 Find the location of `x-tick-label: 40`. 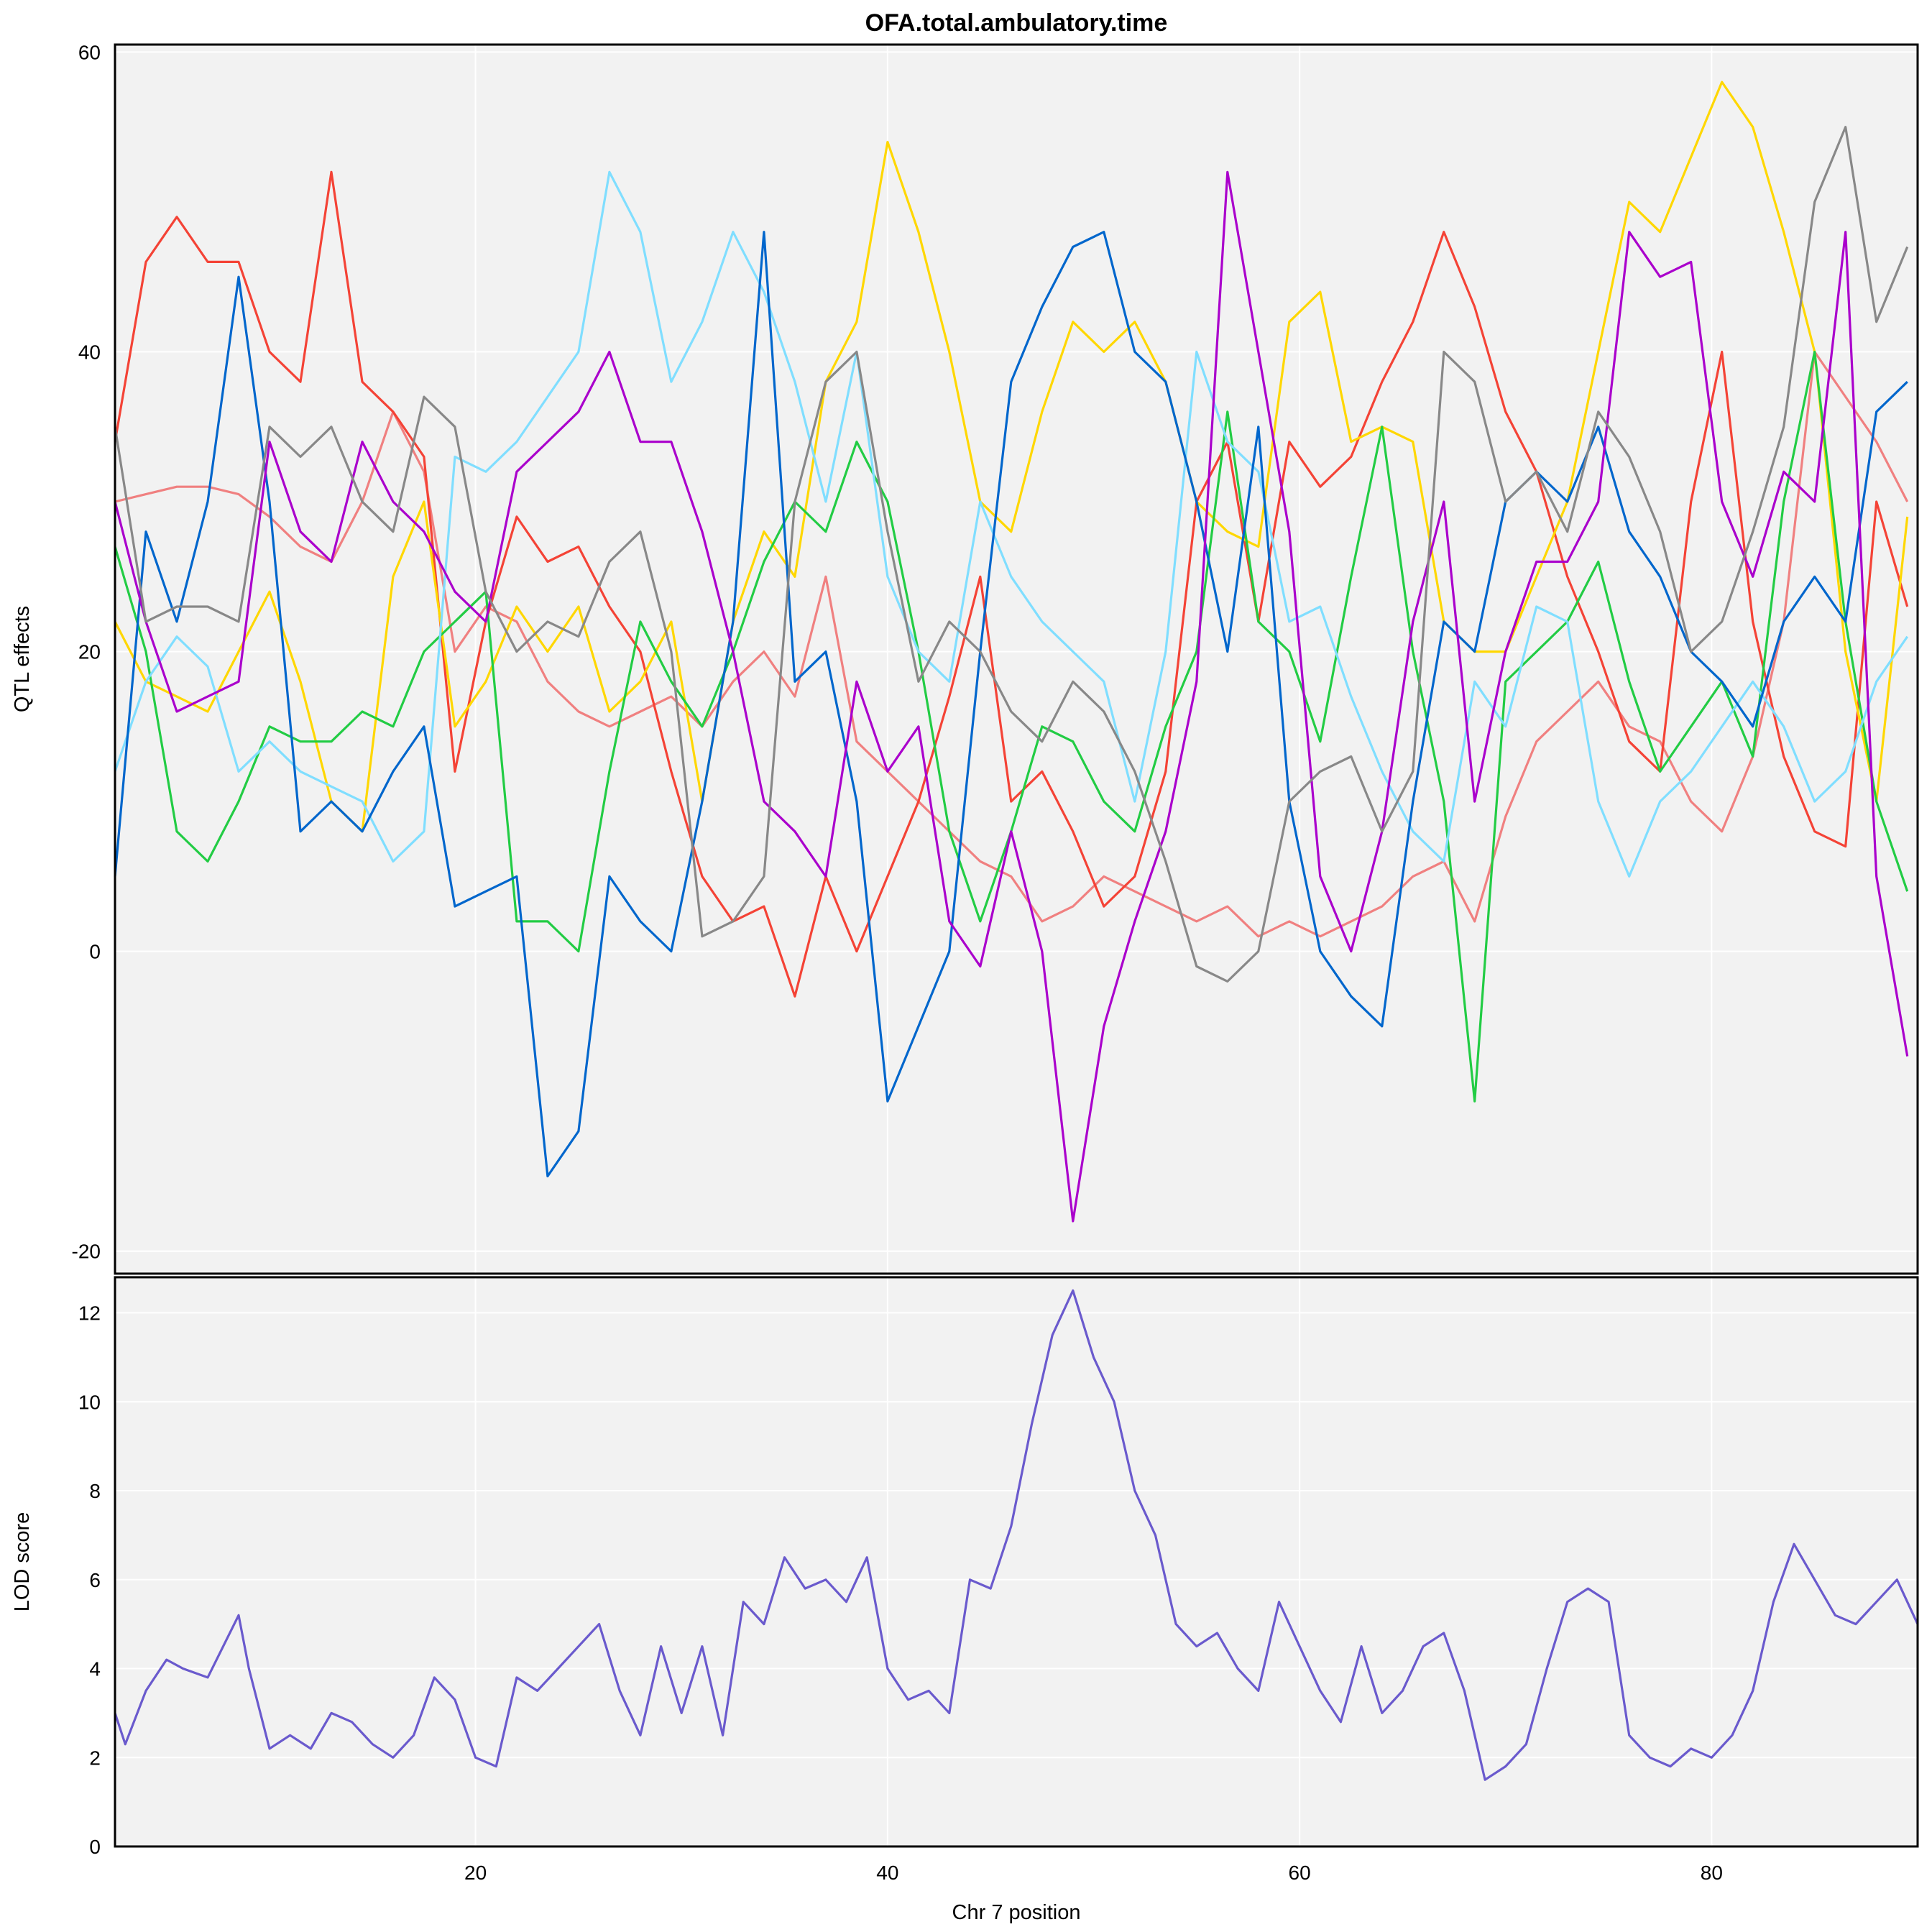

x-tick-label: 40 is located at coordinates (887, 1873).